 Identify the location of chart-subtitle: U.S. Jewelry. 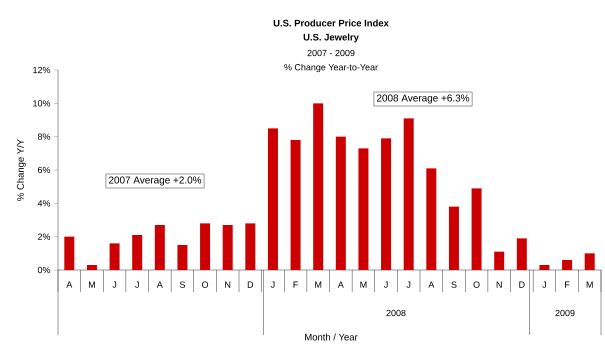
(331, 38).